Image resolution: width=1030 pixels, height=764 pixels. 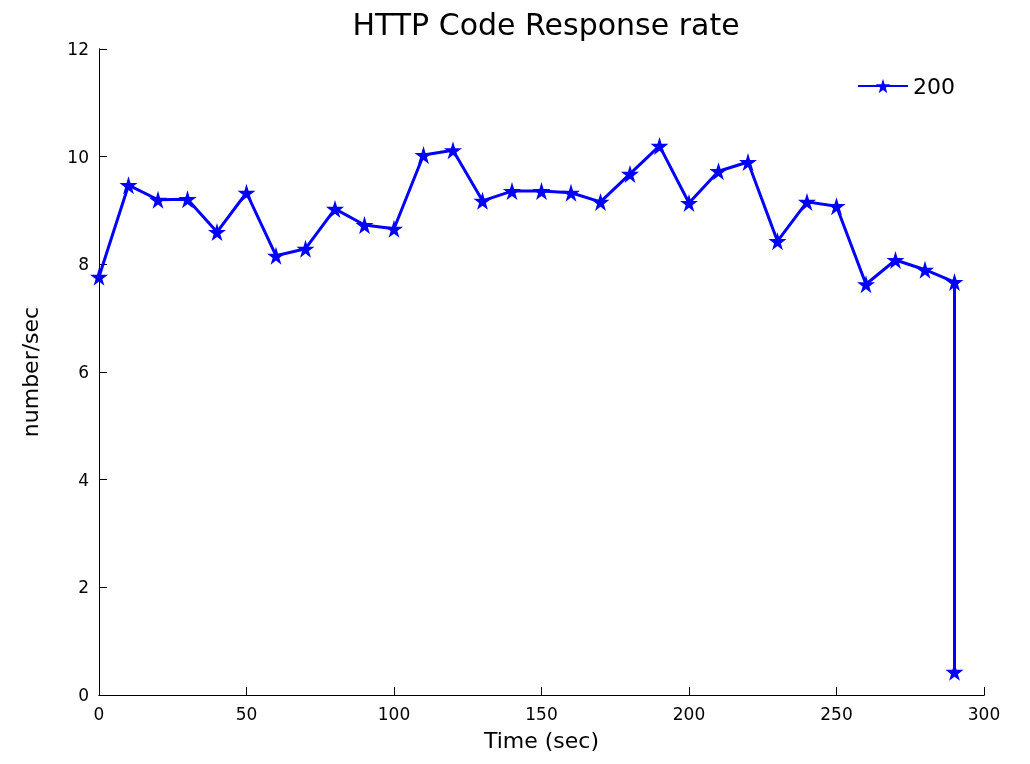 I want to click on y-tick-label: 6, so click(x=83, y=372).